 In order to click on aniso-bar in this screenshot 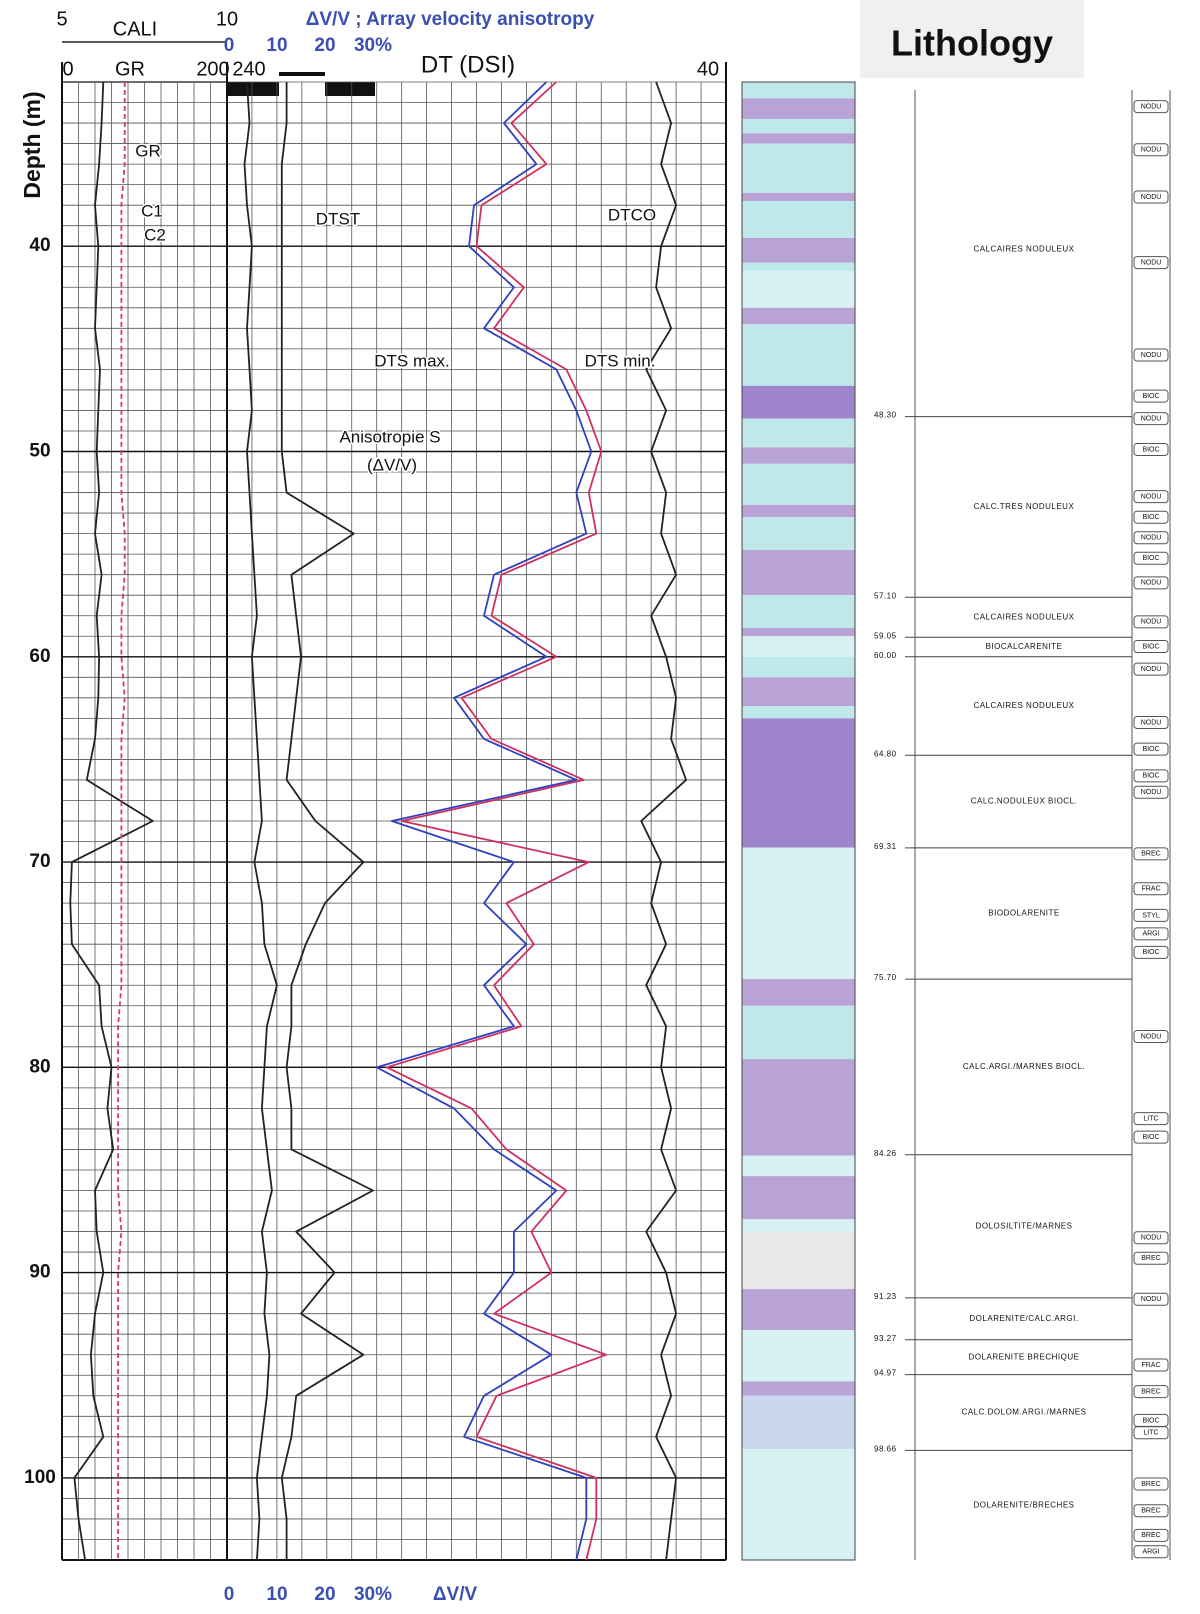, I will do `click(350, 89)`.